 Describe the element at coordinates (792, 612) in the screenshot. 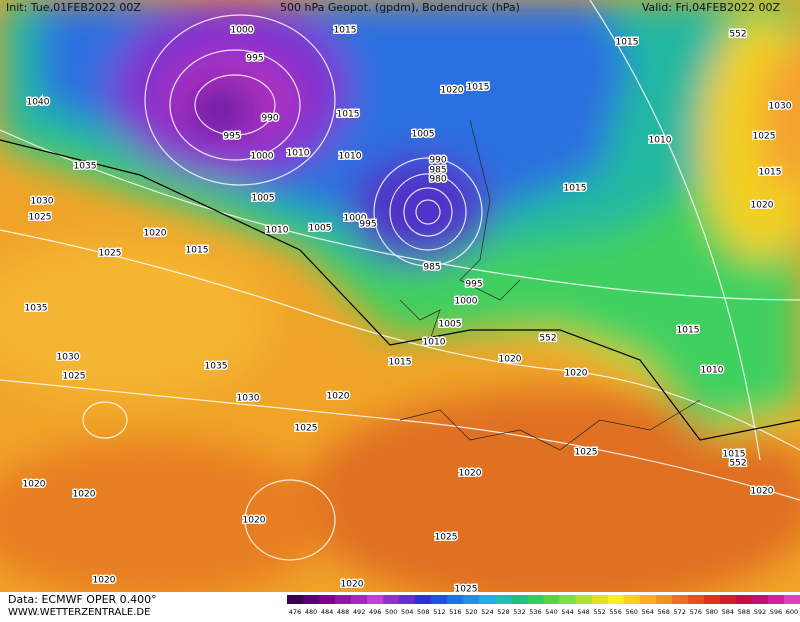

I see `colorbar-label: 600` at that location.